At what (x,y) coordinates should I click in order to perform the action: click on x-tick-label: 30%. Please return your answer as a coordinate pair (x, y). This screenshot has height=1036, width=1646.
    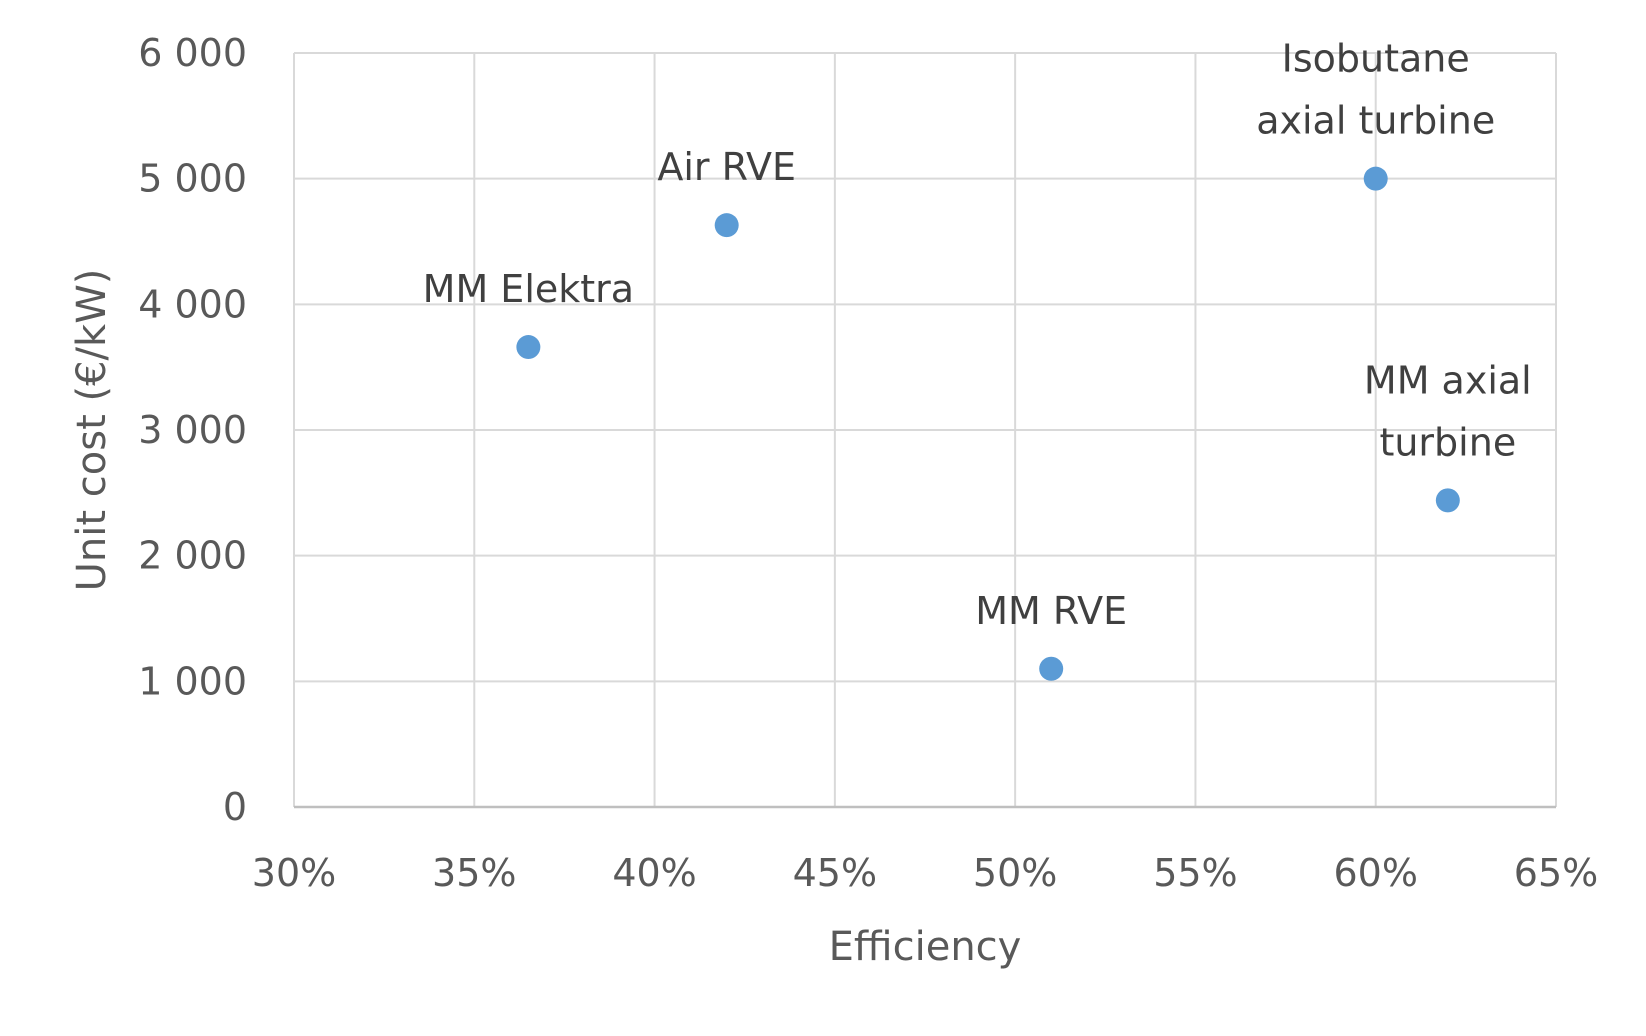
    Looking at the image, I should click on (294, 873).